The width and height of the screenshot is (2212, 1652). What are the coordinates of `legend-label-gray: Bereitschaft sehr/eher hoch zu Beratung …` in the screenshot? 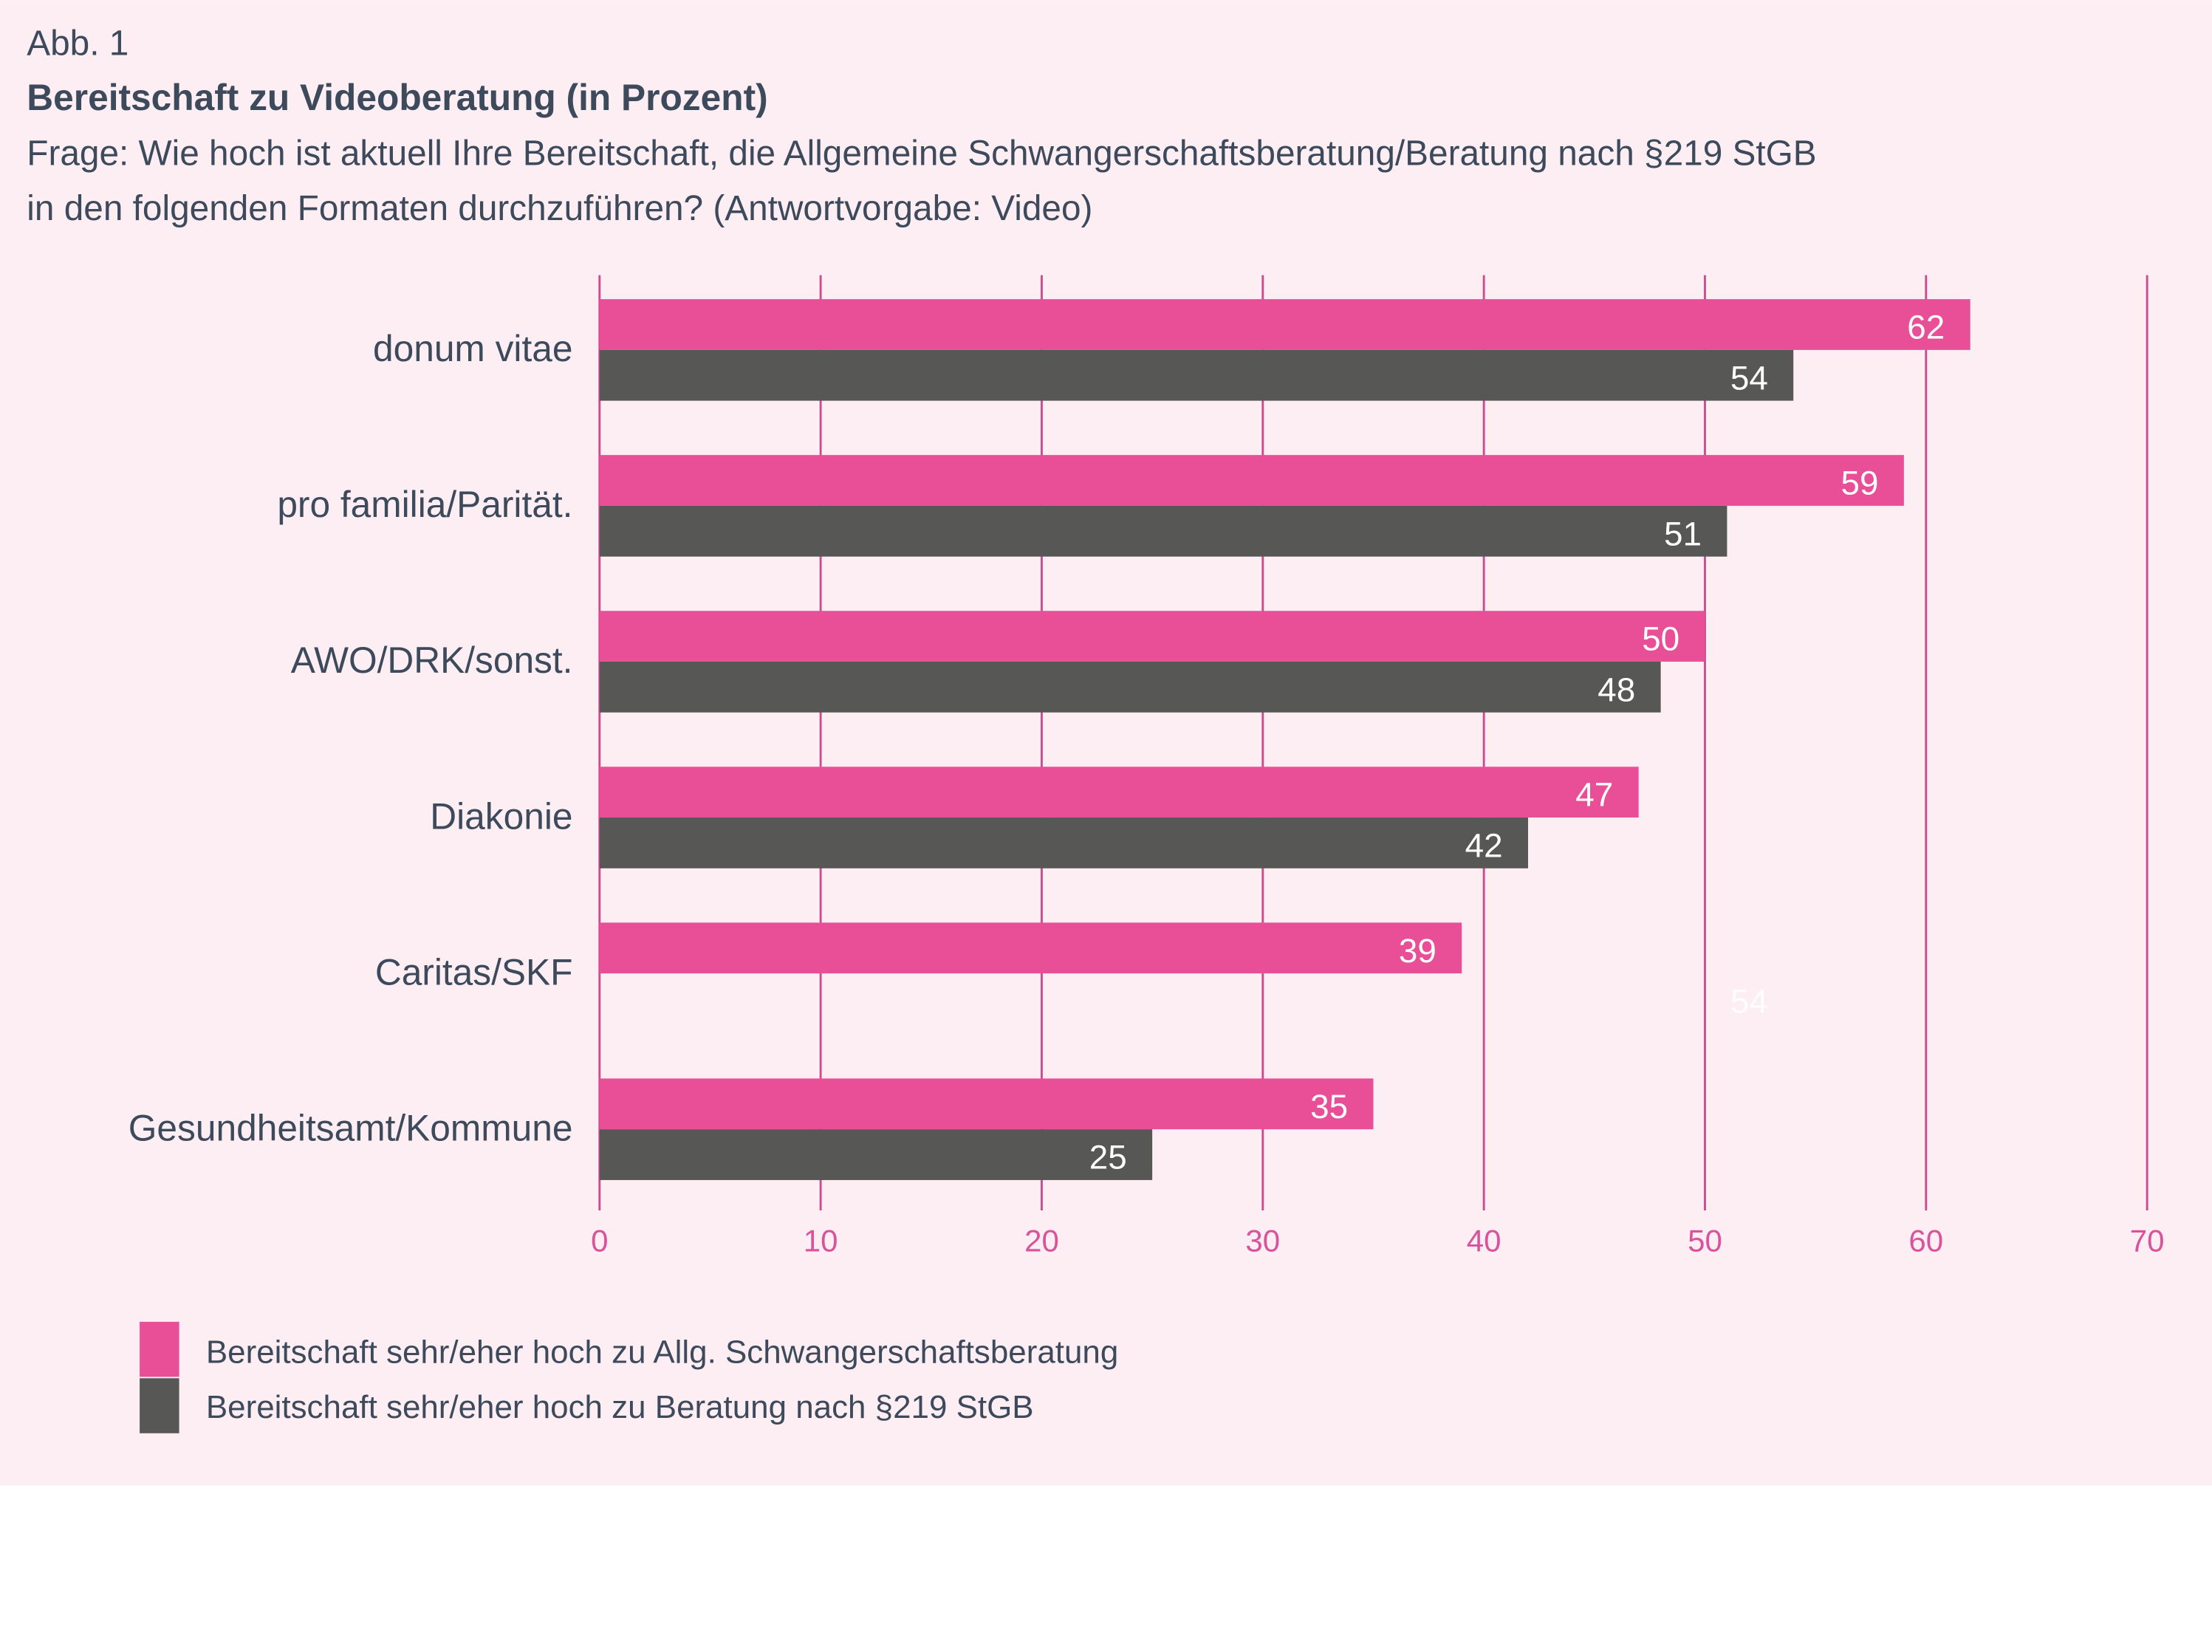 It's located at (620, 1407).